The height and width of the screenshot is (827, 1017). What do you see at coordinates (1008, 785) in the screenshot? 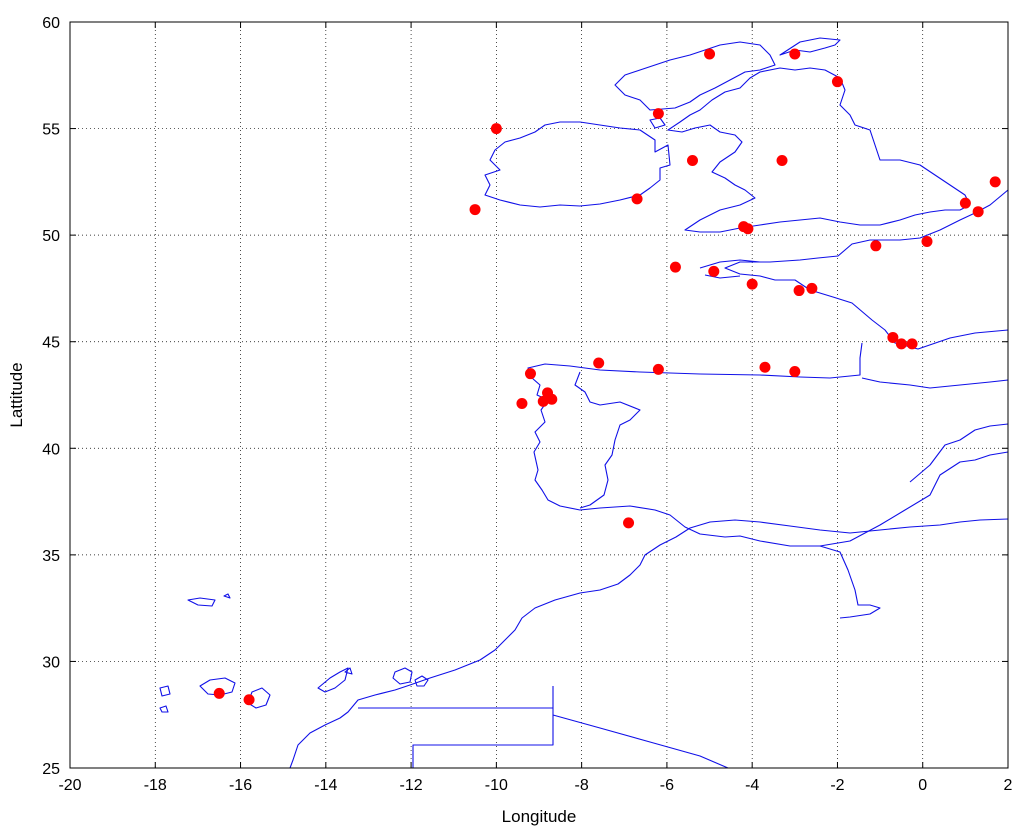
I see `x-tick-label: 2` at bounding box center [1008, 785].